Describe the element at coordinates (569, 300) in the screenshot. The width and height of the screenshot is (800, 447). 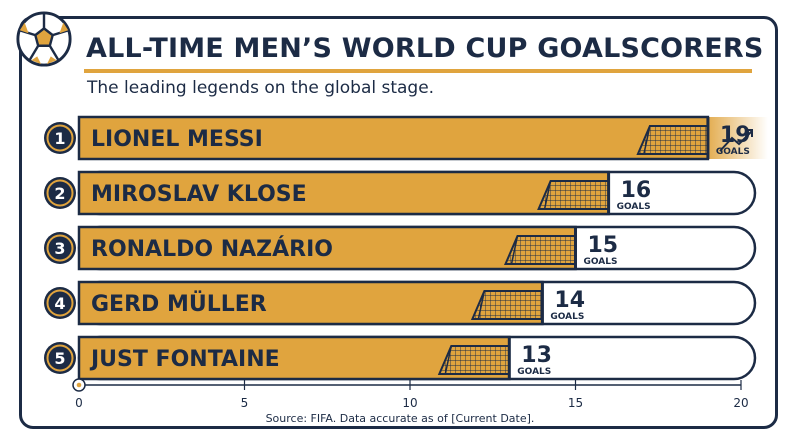
I see `goal-count: 14` at that location.